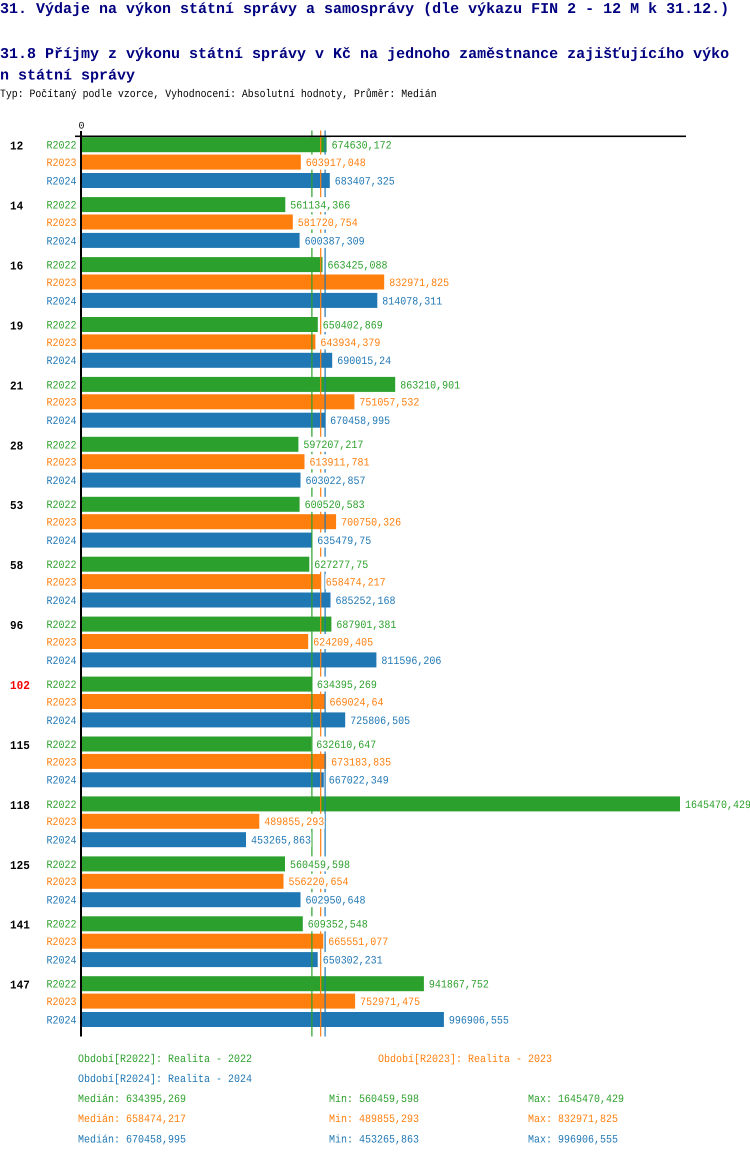 The image size is (750, 1156). I want to click on svg-text: 597207,217, so click(333, 446).